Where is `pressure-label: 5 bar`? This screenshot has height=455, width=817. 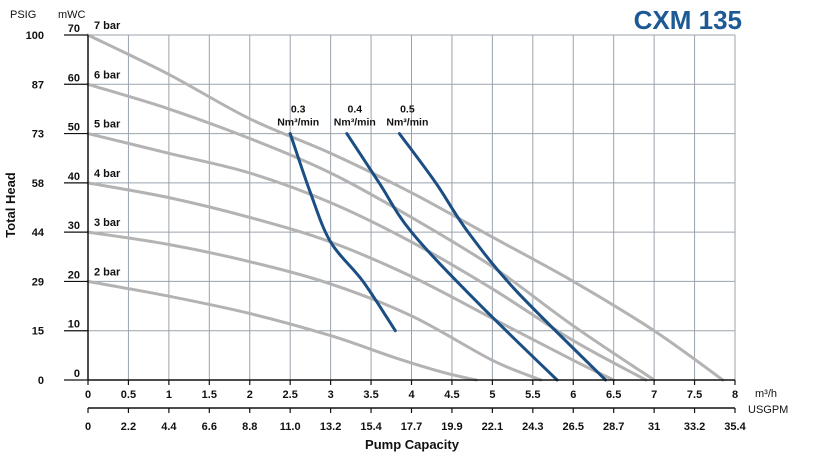
pressure-label: 5 bar is located at coordinates (107, 125).